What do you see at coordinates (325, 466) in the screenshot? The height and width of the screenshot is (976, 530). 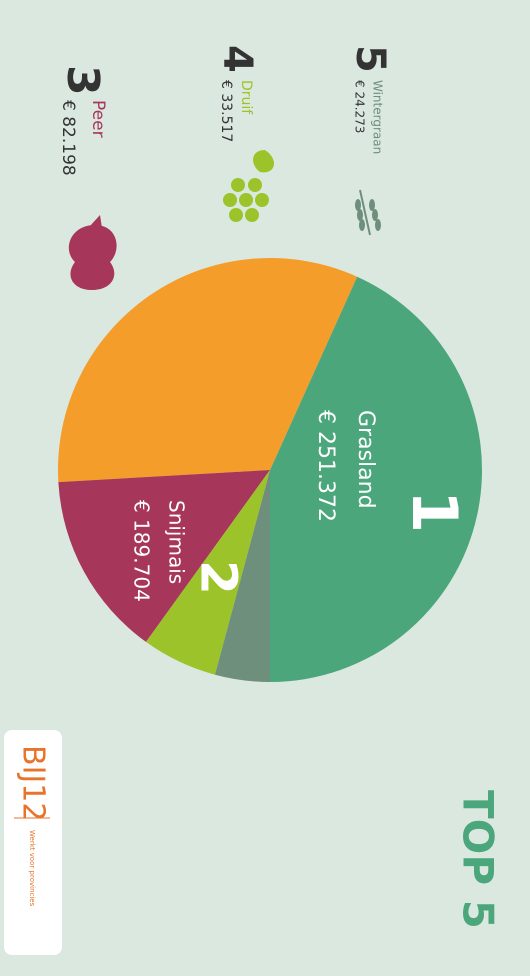 I see `value-label: € 251.372` at bounding box center [325, 466].